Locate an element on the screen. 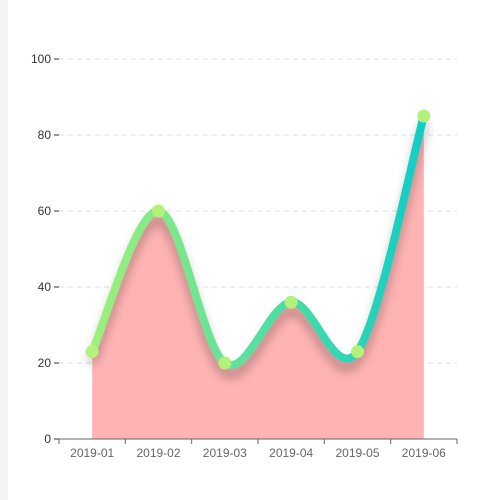 This screenshot has width=500, height=500. x-tick-label-2019-02: 2019-02 is located at coordinates (158, 453).